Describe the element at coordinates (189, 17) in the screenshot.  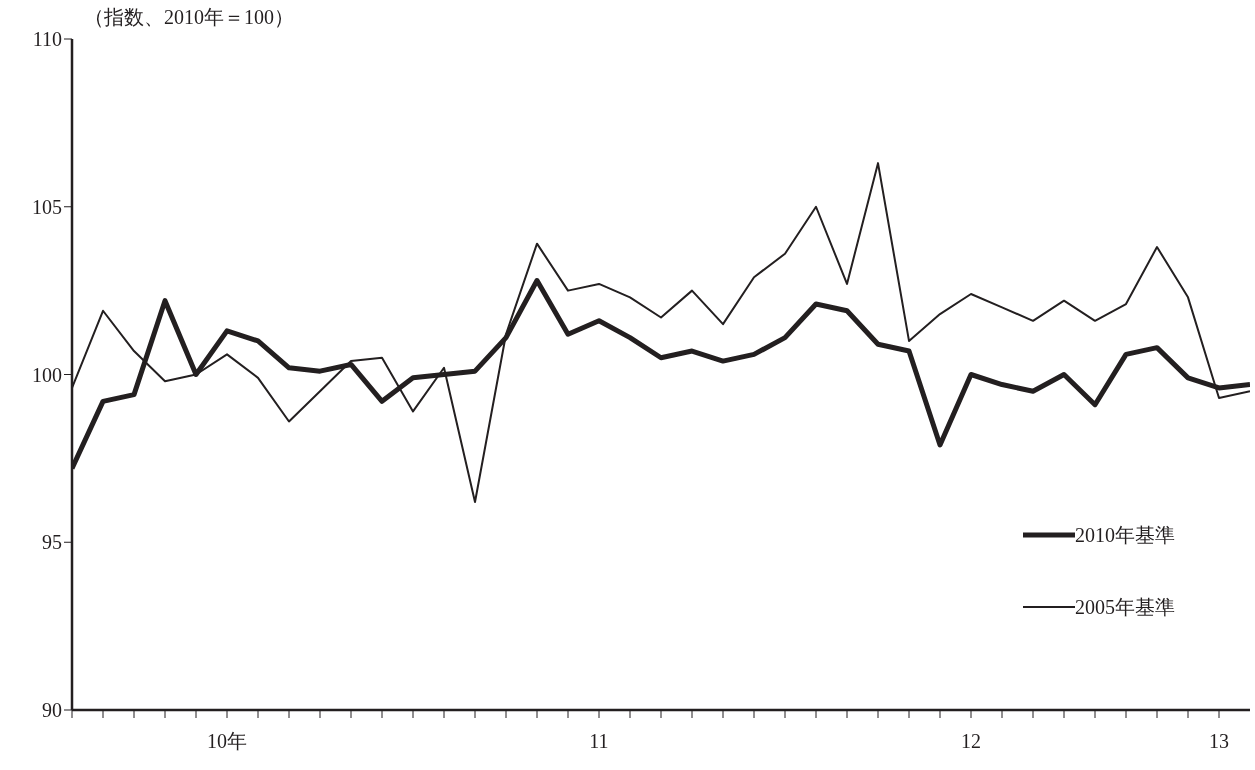
I see `y-axis-title: （指数、2010年＝100）` at that location.